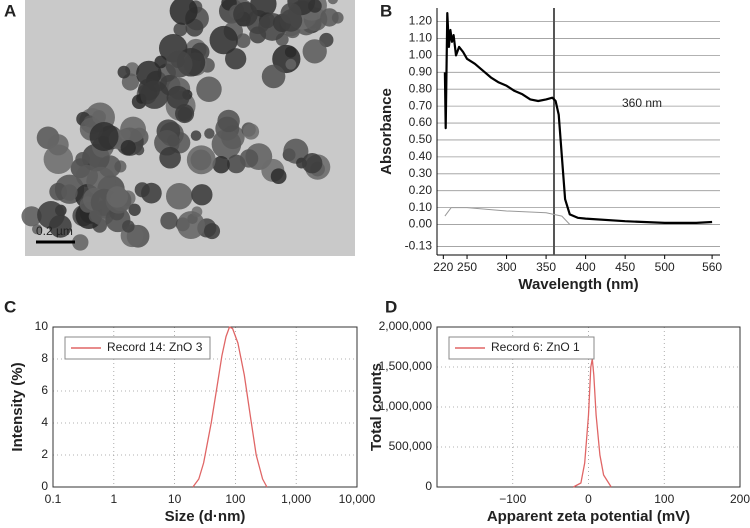 This screenshot has height=528, width=750. I want to click on x-tick-label: 220, so click(443, 267).